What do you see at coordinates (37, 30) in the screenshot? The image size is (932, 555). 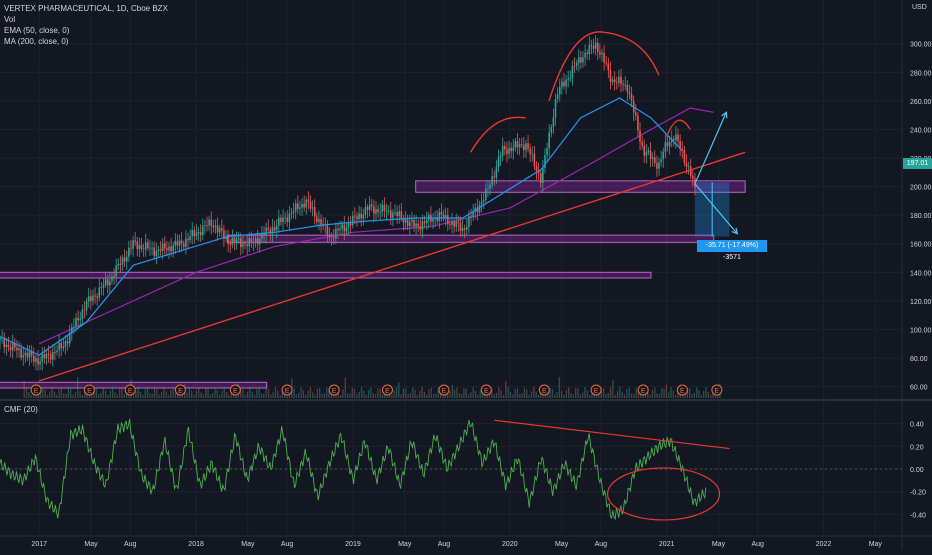 I see `legend-ema: EMA (50, close, 0)` at bounding box center [37, 30].